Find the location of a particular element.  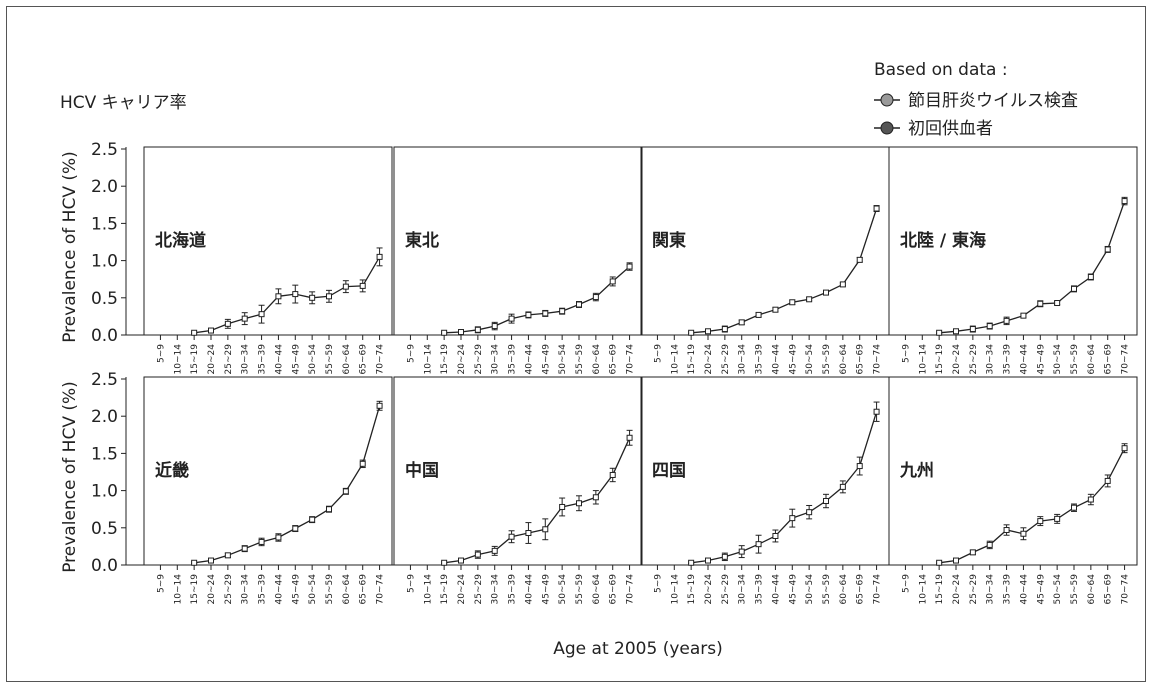

x-tick-label: 60~64 is located at coordinates (844, 359).